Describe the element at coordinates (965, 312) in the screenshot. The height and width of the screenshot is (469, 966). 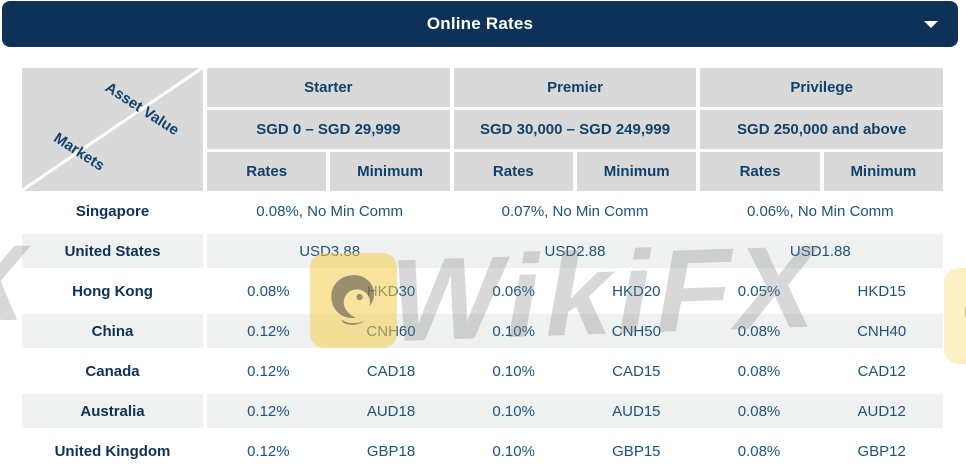
I see `lion-head-icon` at that location.